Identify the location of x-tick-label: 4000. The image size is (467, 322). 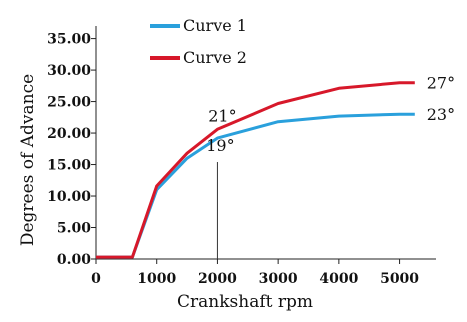
(338, 279).